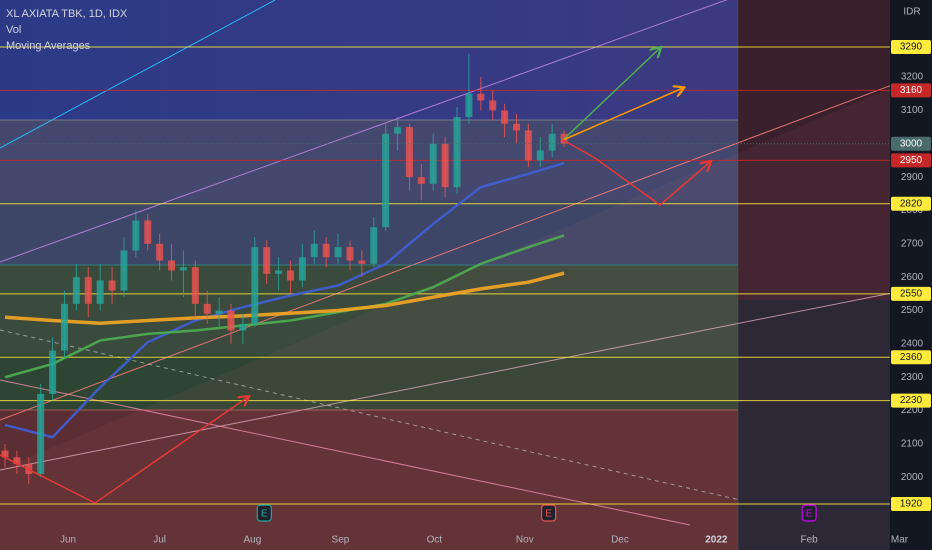 The height and width of the screenshot is (550, 932). I want to click on level-label: 2230, so click(911, 400).